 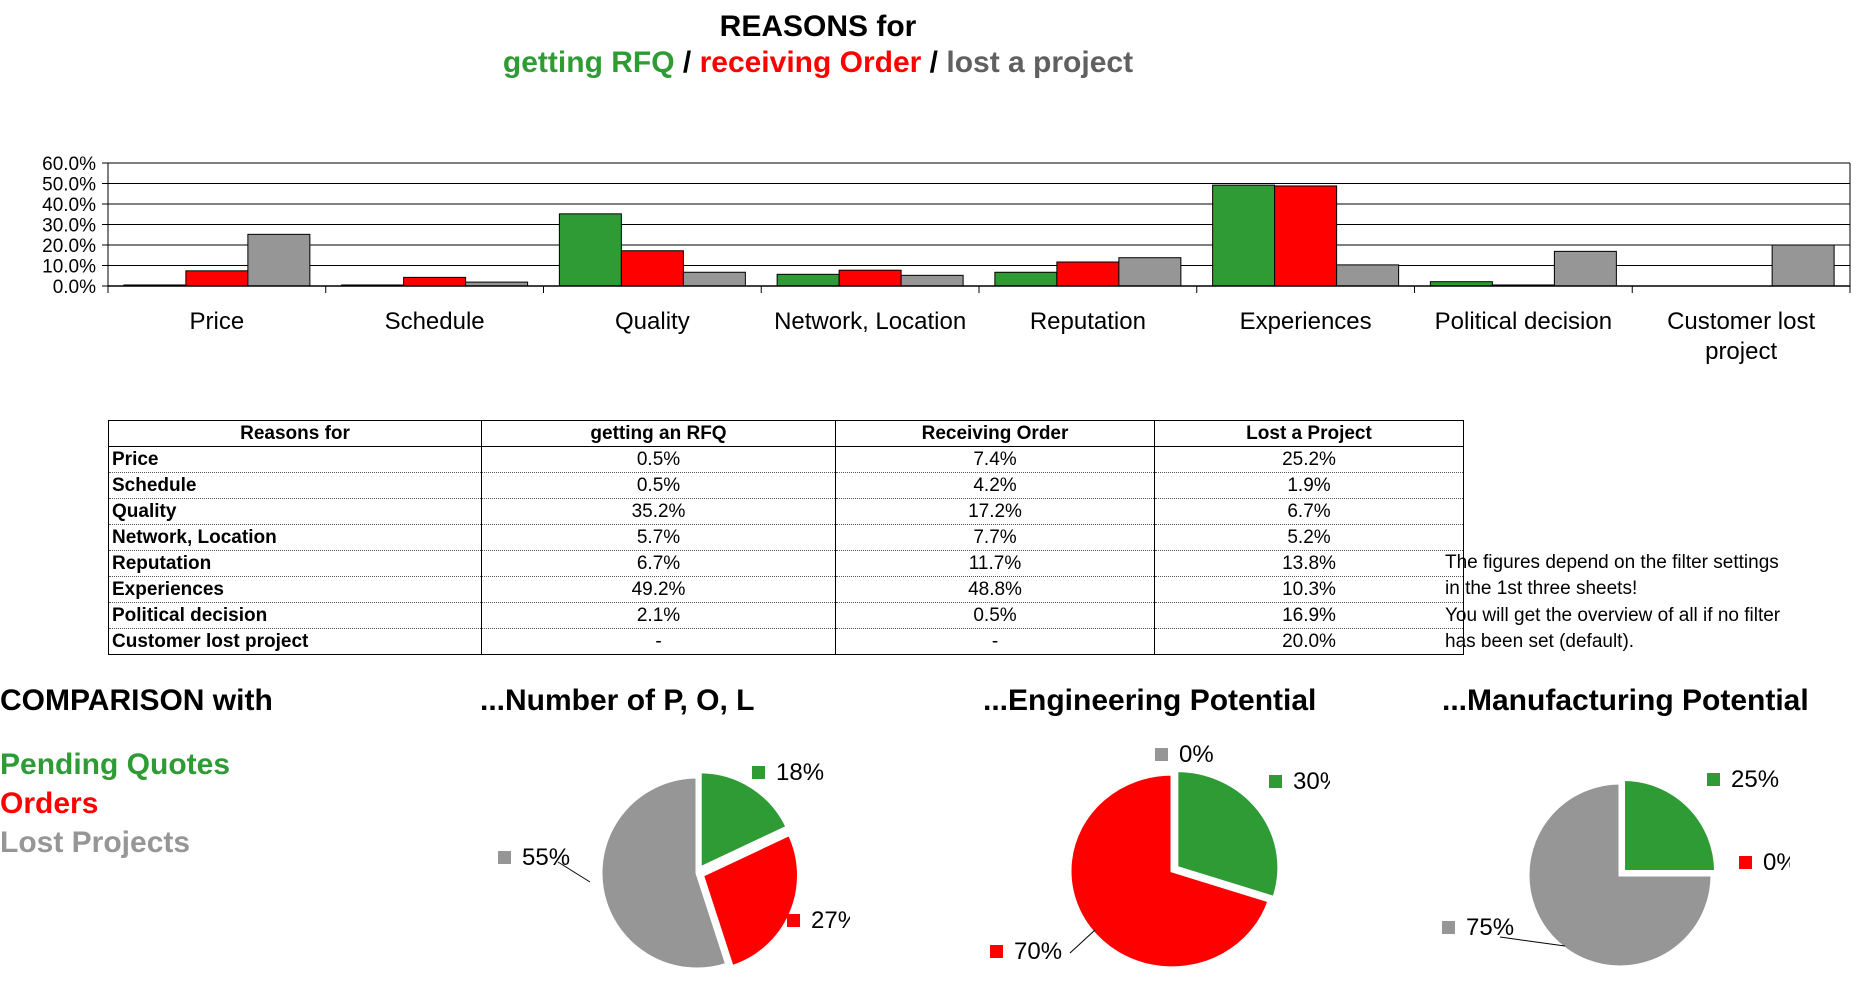 I want to click on pie-data-label: 70%, so click(x=1038, y=951).